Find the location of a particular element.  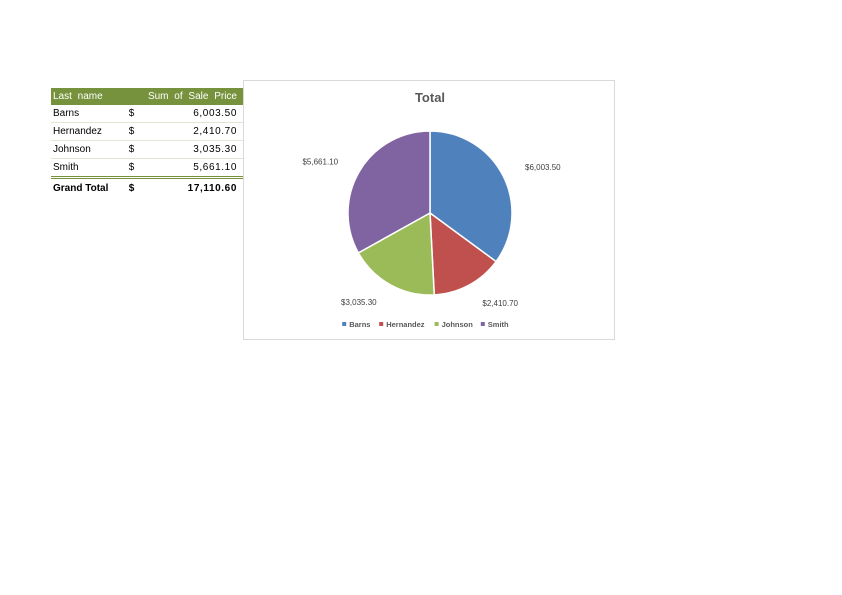

legend-swatch-barns is located at coordinates (344, 324).